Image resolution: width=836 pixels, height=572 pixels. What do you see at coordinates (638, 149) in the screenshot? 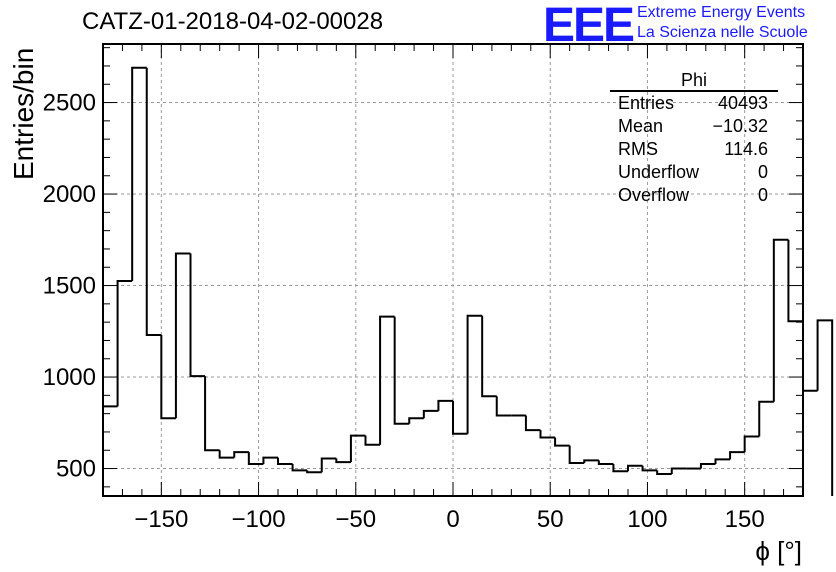
I see `stats-label: RMS` at bounding box center [638, 149].